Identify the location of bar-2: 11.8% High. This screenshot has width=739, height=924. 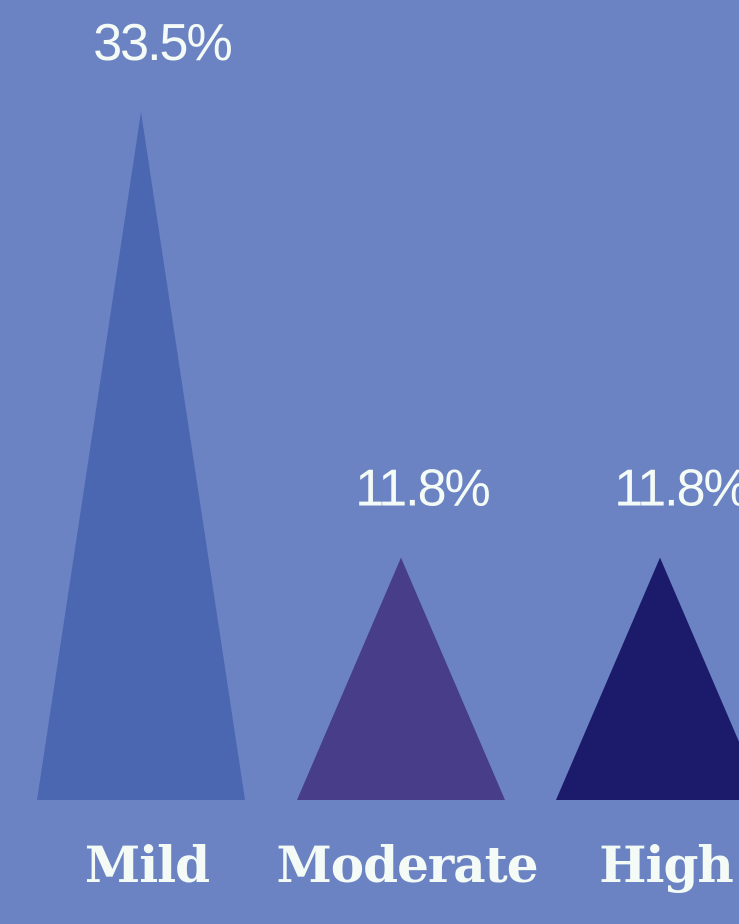
(647, 677).